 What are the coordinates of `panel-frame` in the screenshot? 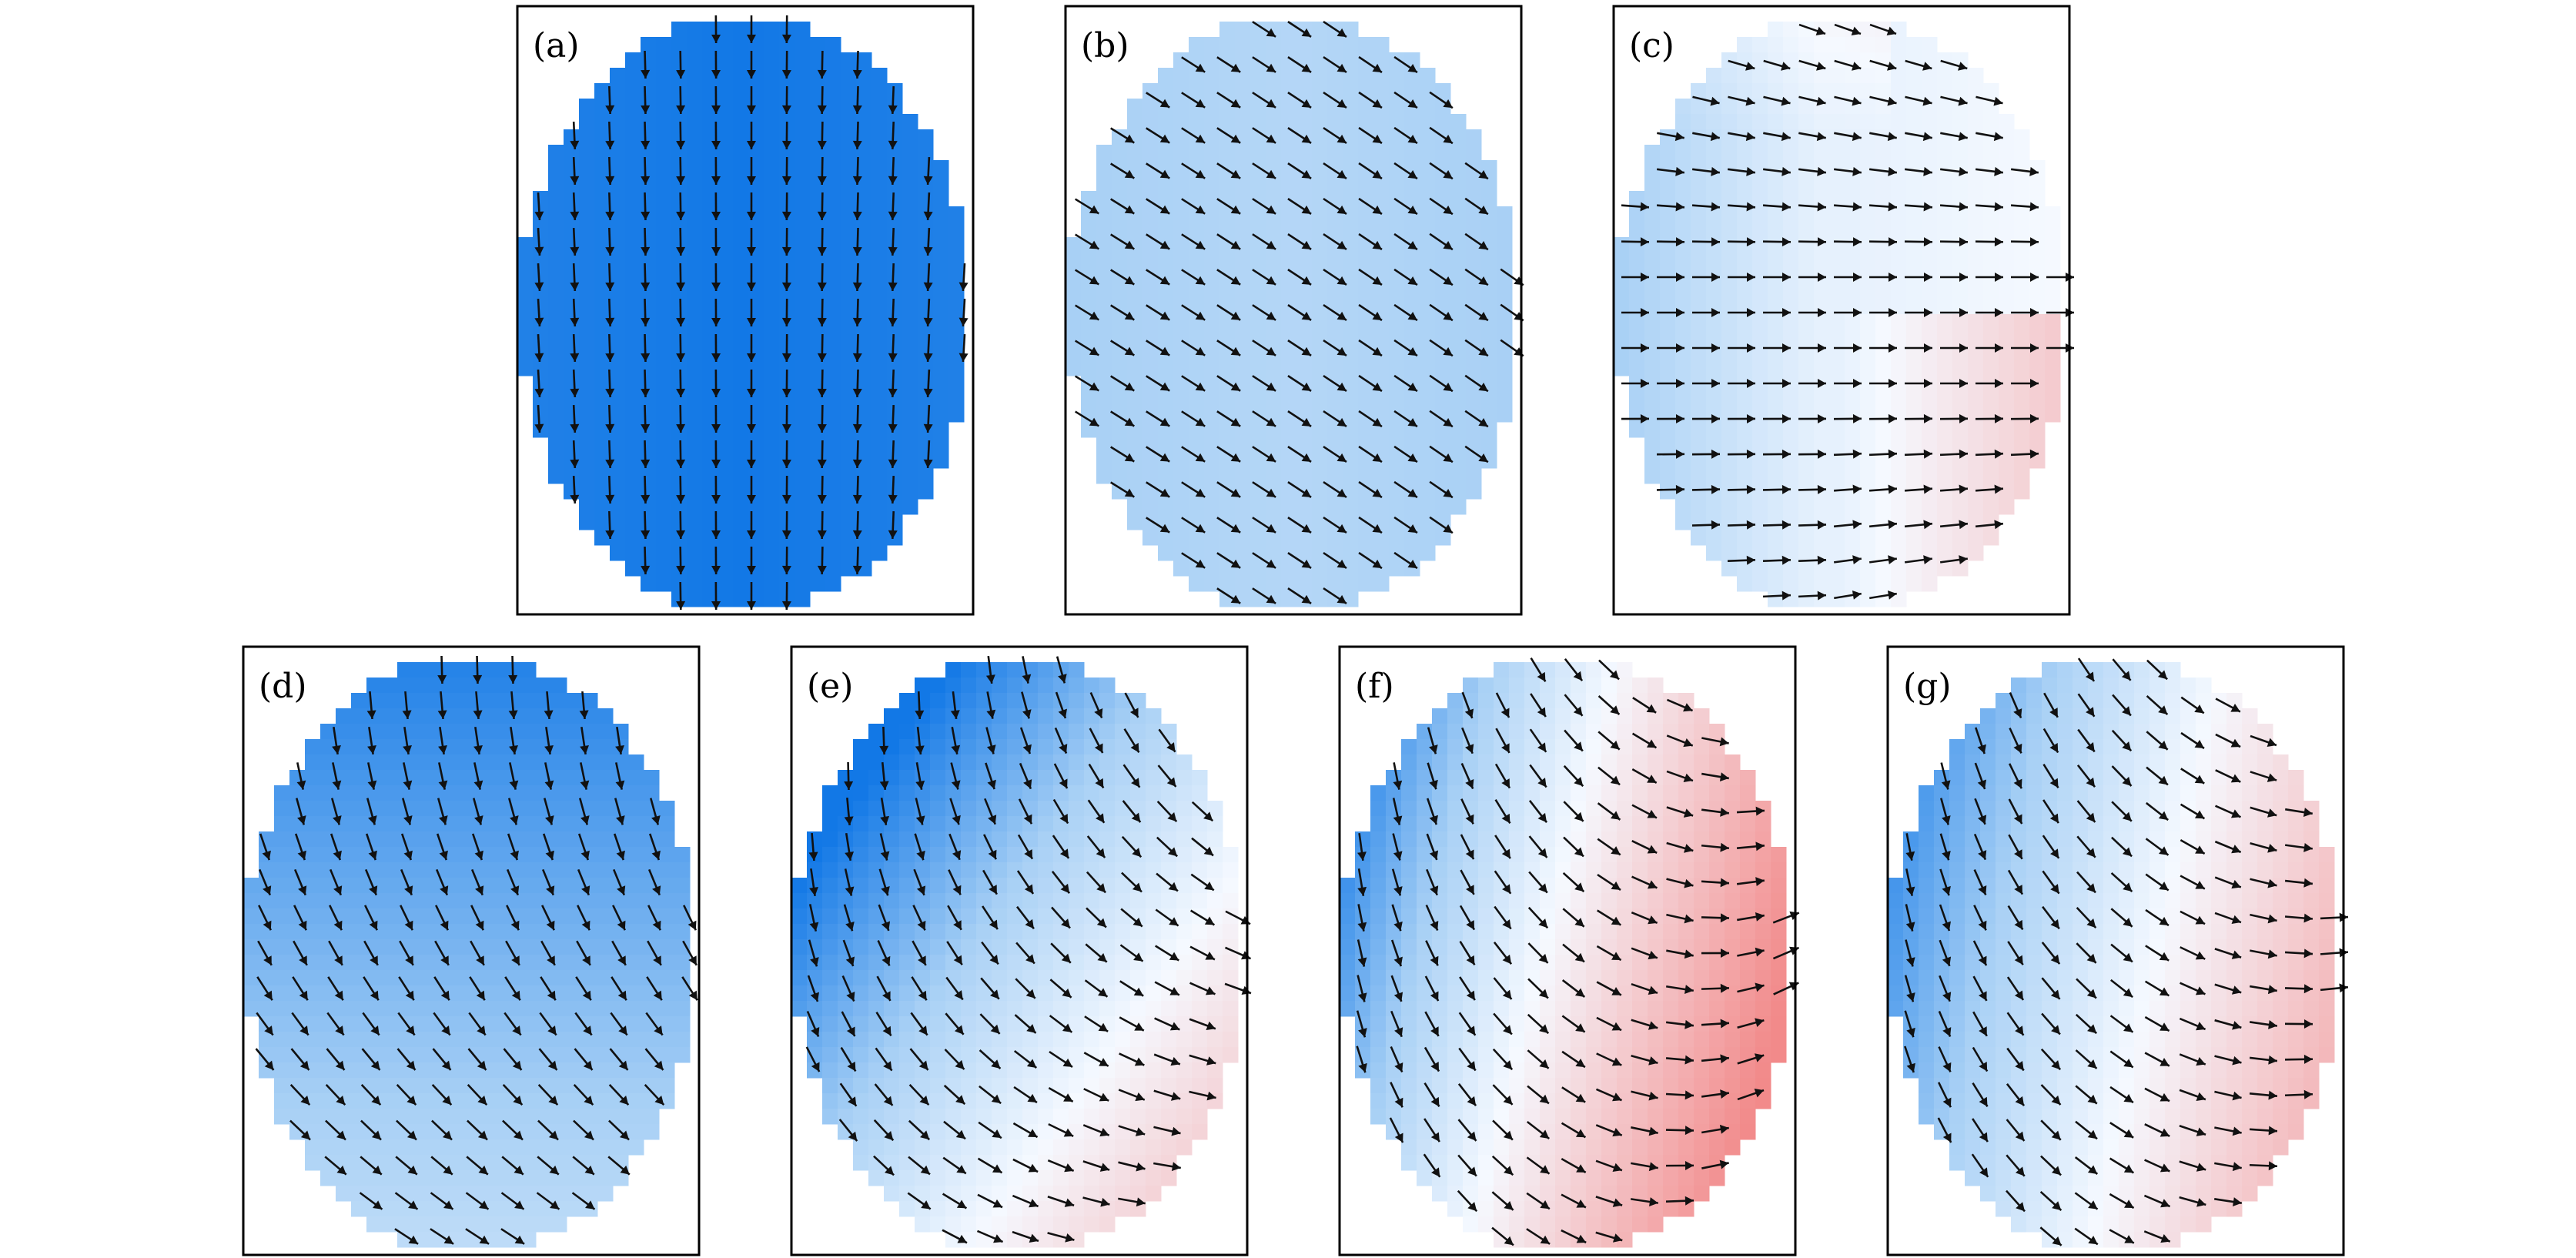 It's located at (746, 310).